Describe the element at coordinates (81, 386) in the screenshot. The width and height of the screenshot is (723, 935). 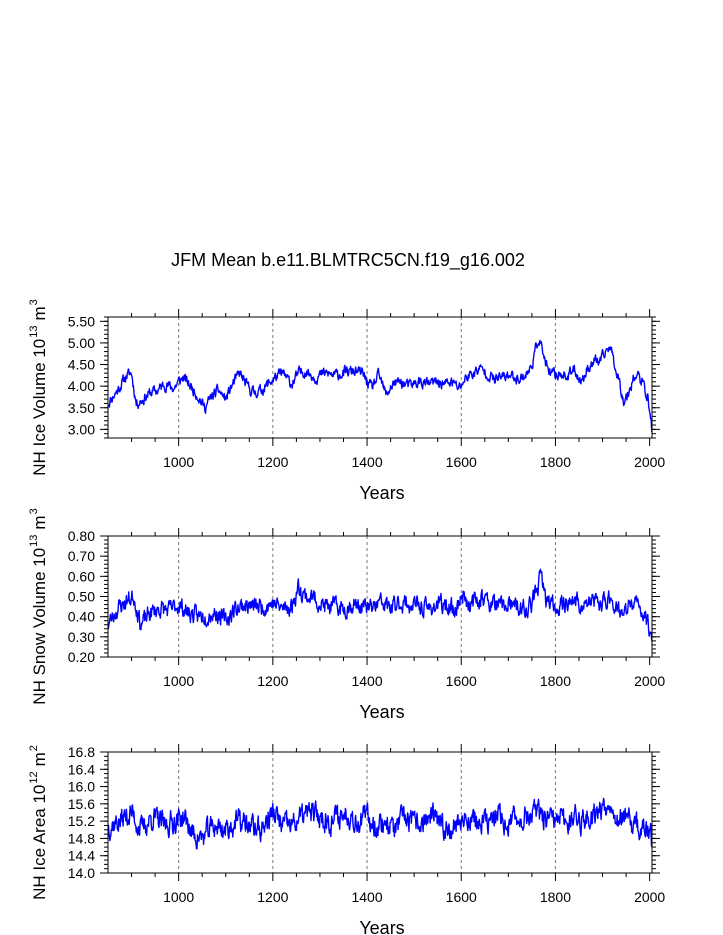
I see `y-tick-label-4: 4.00` at that location.